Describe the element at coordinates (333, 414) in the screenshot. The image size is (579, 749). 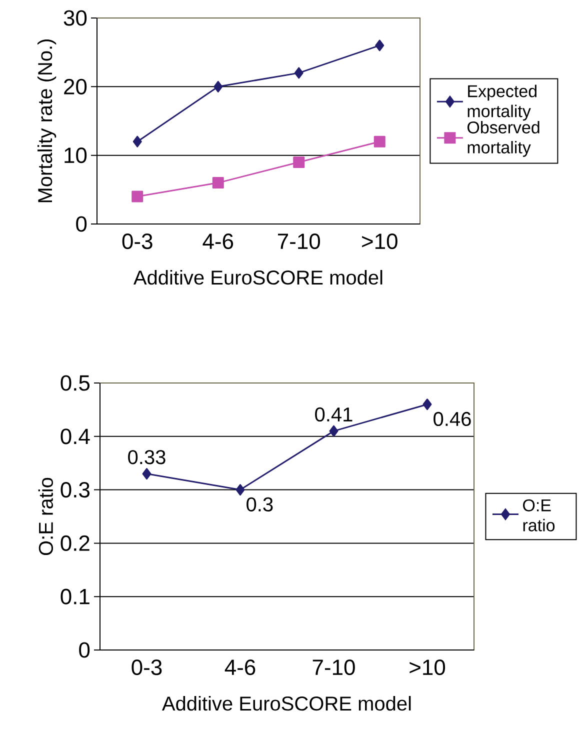
I see `data-label: 0.41` at that location.